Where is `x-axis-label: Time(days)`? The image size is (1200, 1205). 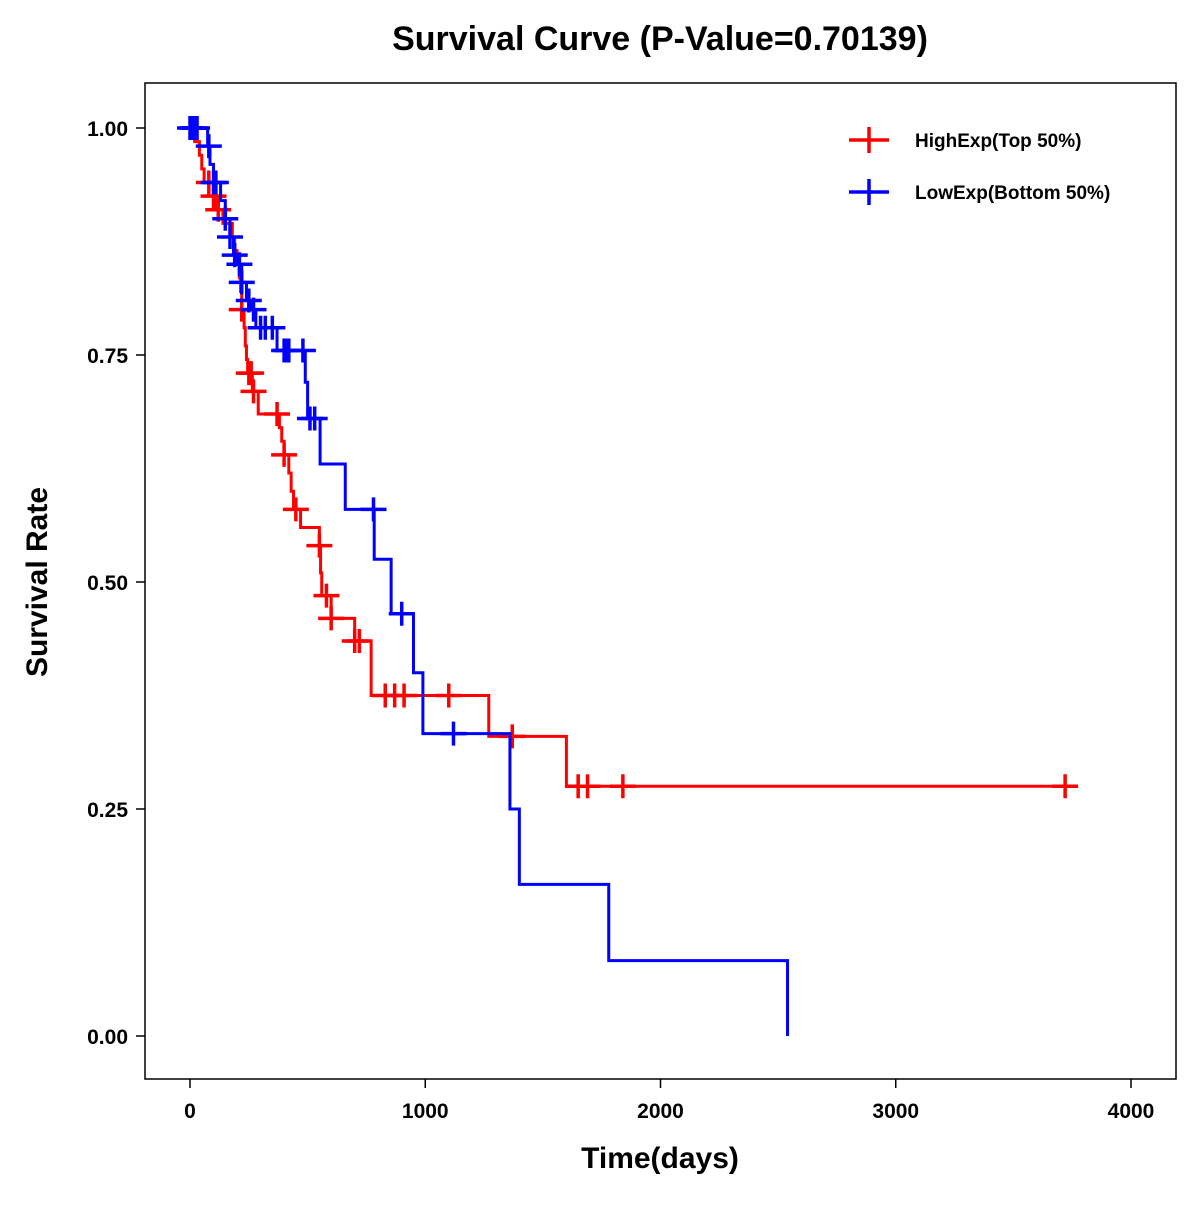
x-axis-label: Time(days) is located at coordinates (660, 1158).